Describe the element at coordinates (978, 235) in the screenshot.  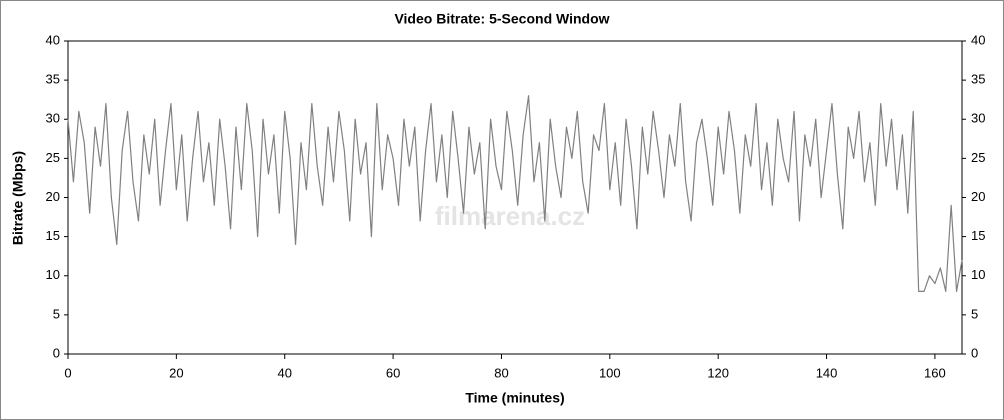
I see `y2-tick-label: 15` at that location.